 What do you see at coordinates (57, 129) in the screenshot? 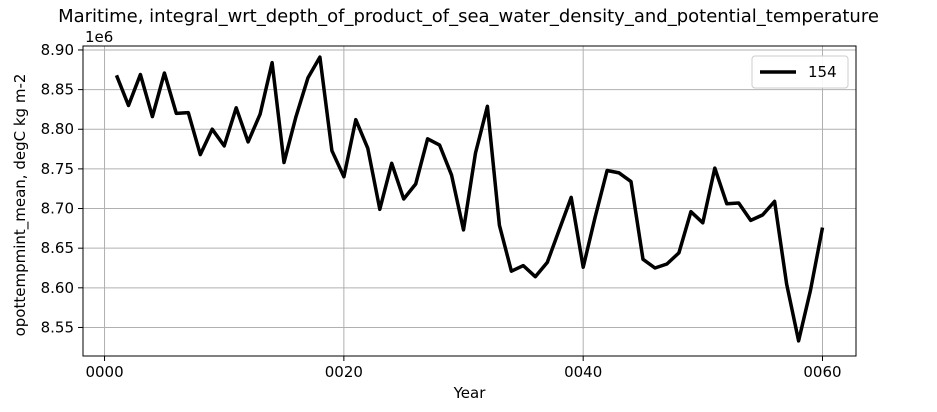
I see `y-tick-label: 8.80` at bounding box center [57, 129].